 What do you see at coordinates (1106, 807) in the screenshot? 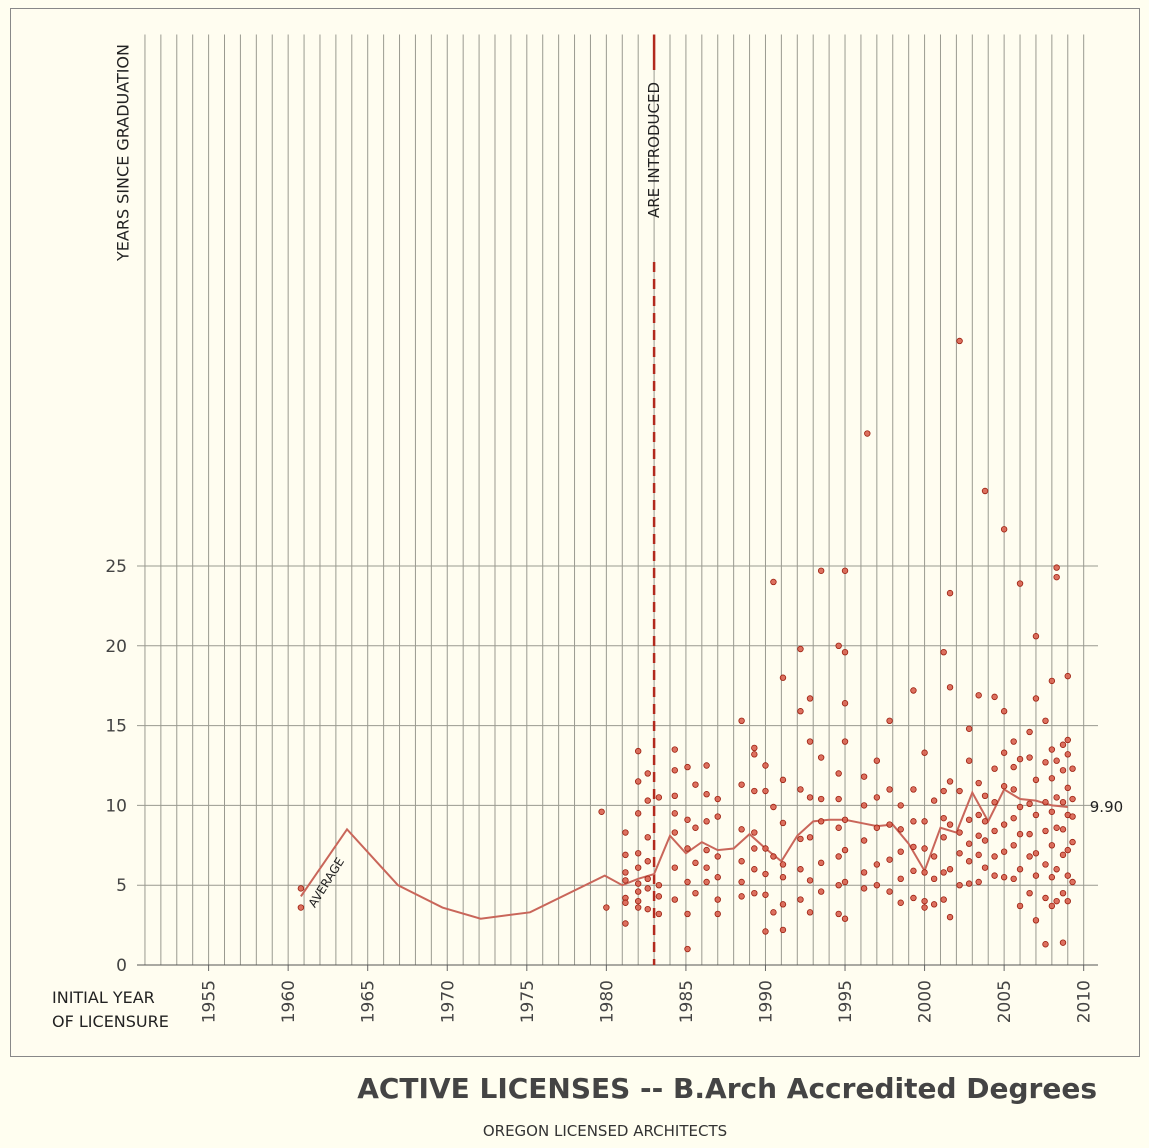
I see `end-label: 9.90` at bounding box center [1106, 807].